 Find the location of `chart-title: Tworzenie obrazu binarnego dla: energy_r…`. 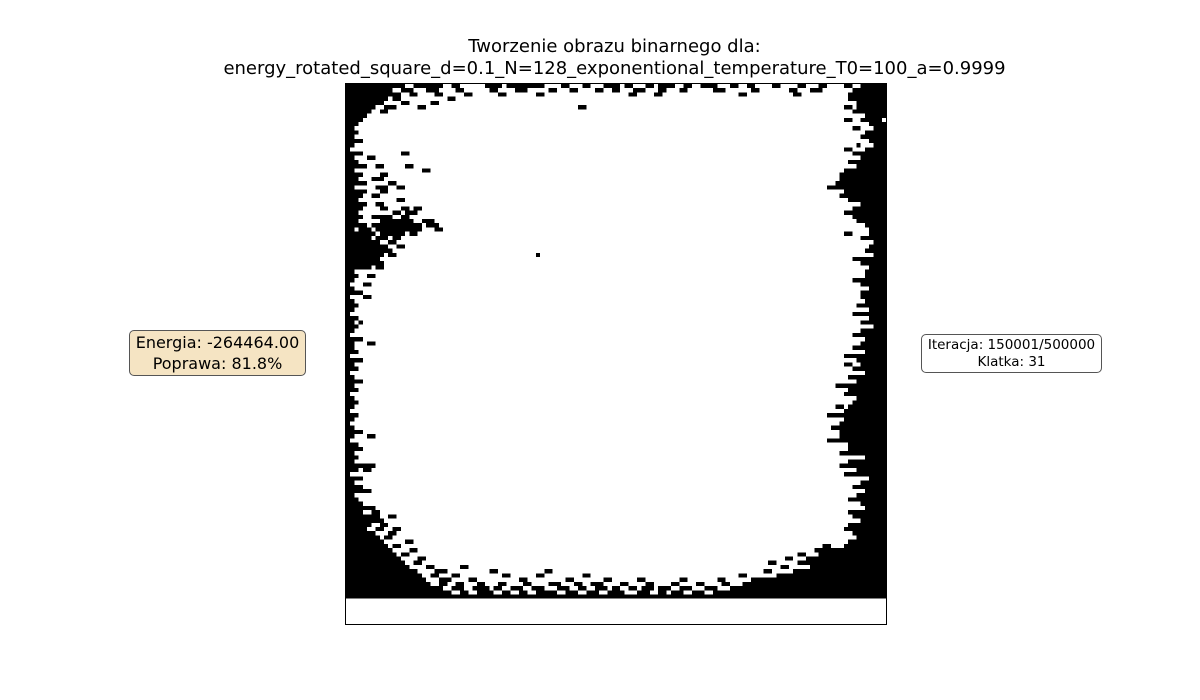

chart-title: Tworzenie obrazu binarnego dla: energy_r… is located at coordinates (600, 58).